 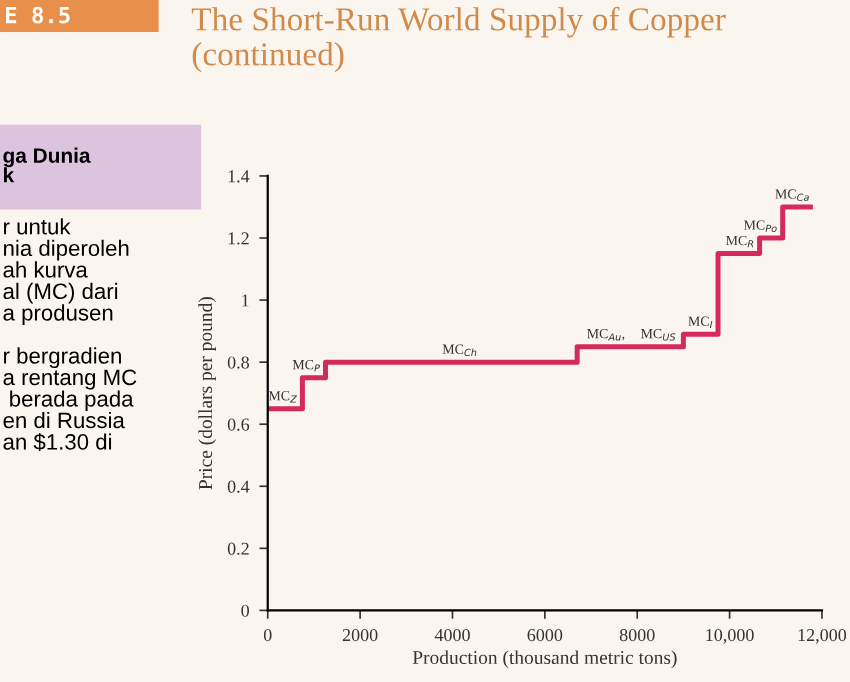 What do you see at coordinates (730, 636) in the screenshot?
I see `x-tick-label: 10,000` at bounding box center [730, 636].